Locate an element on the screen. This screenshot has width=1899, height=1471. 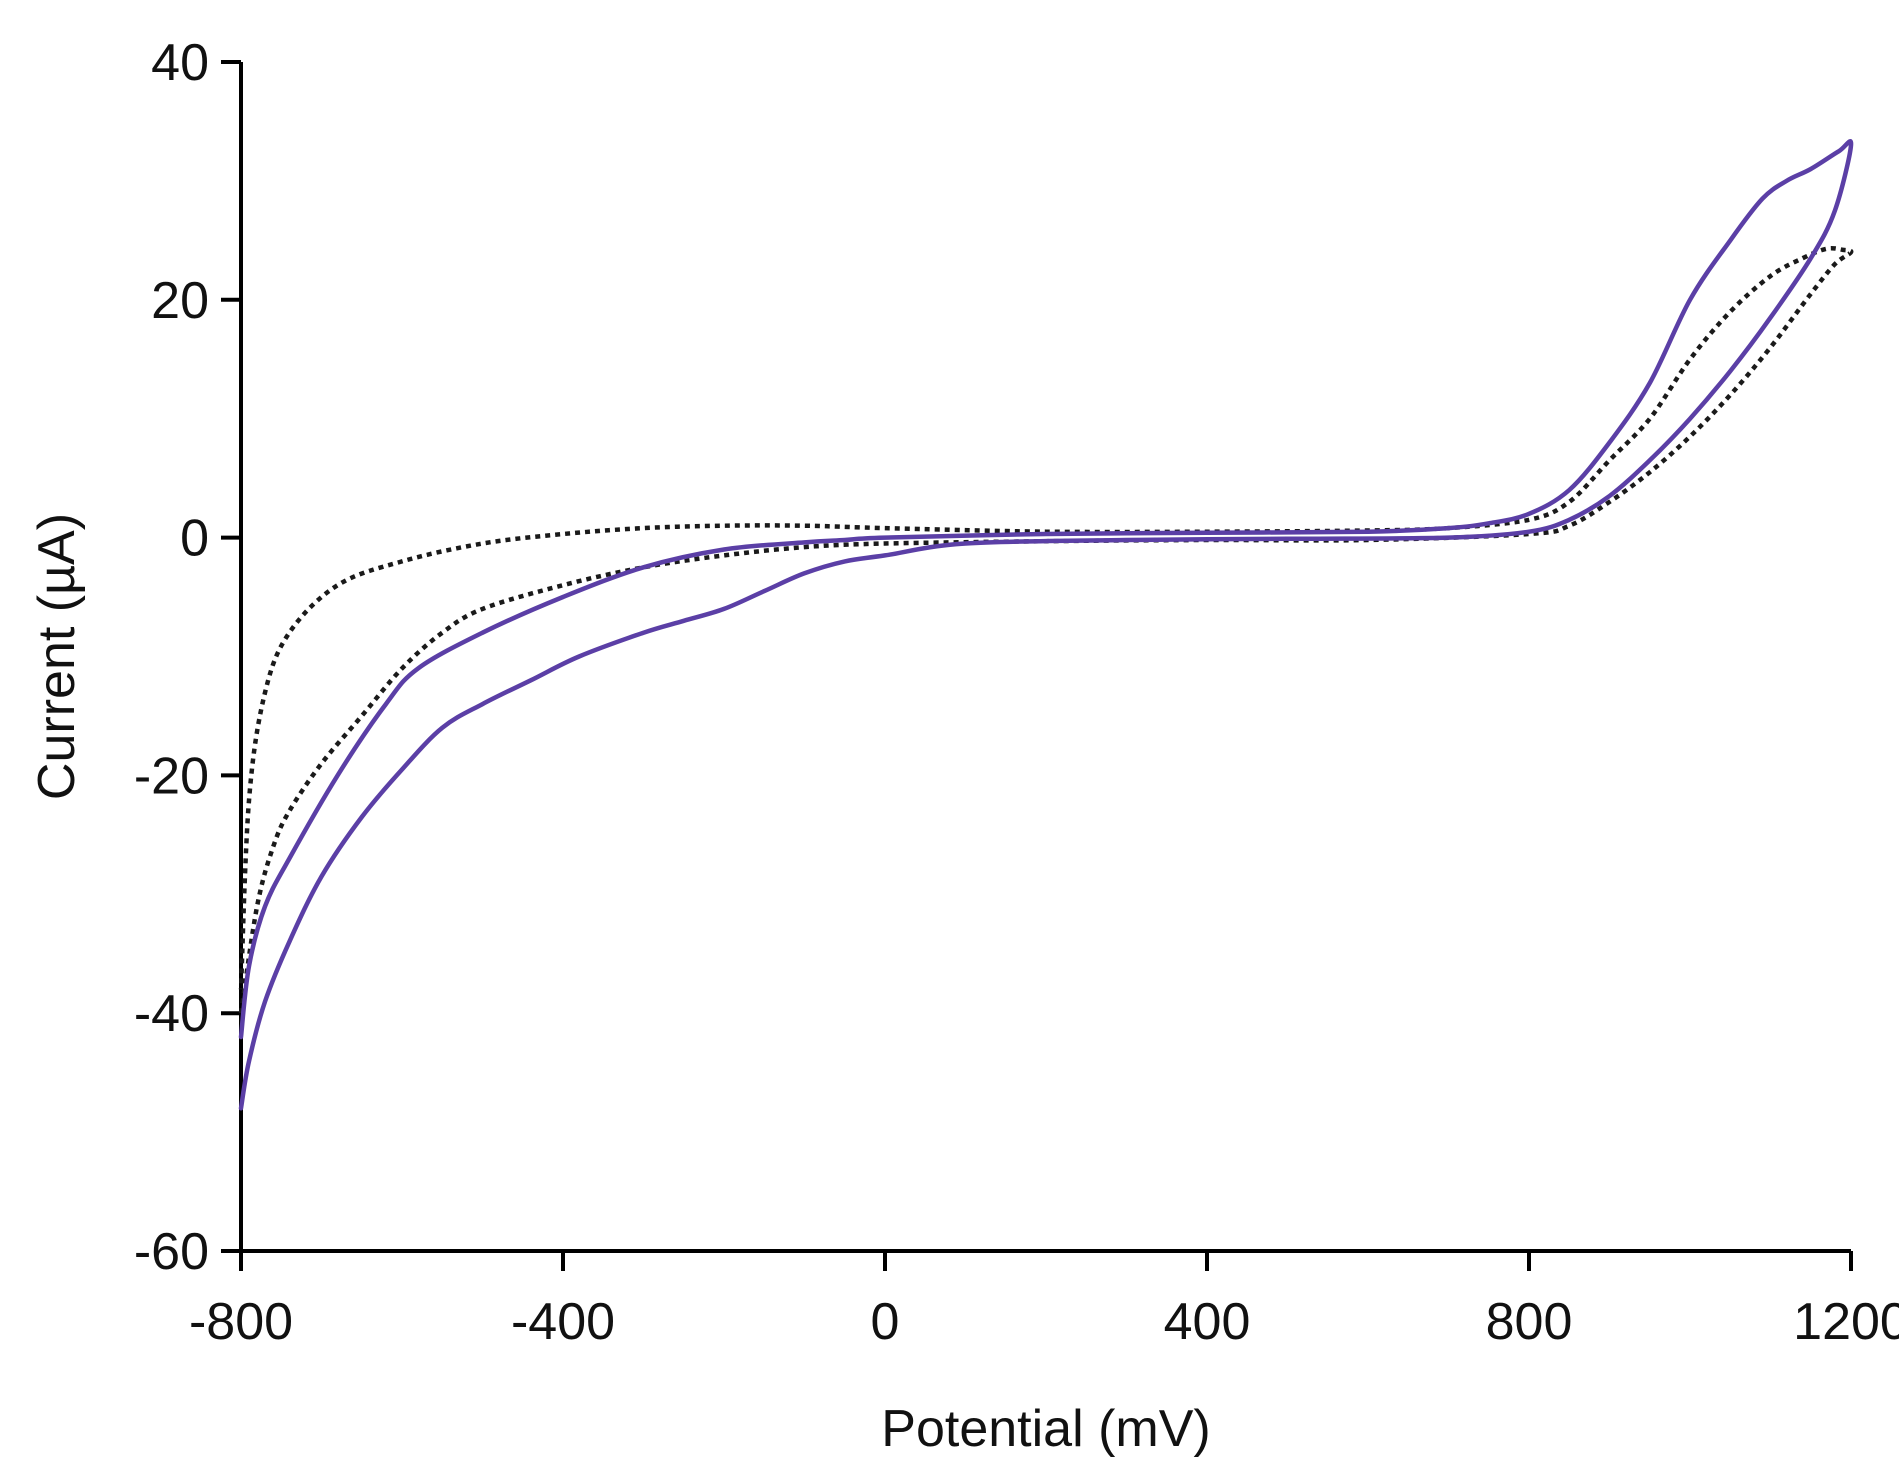
x-tick-label: -400 is located at coordinates (563, 1322).